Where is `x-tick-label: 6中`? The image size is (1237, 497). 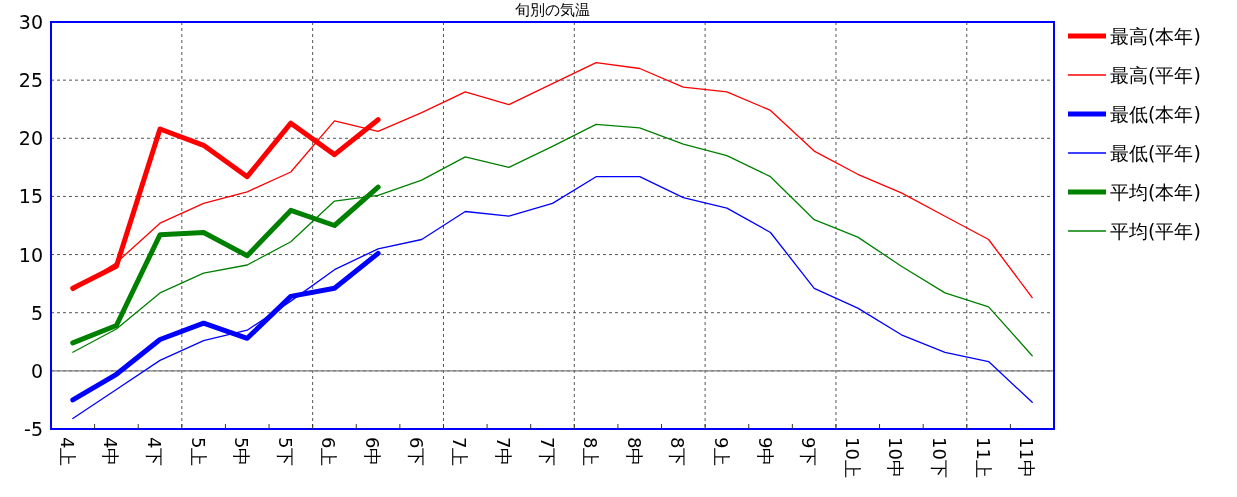 x-tick-label: 6中 is located at coordinates (373, 452).